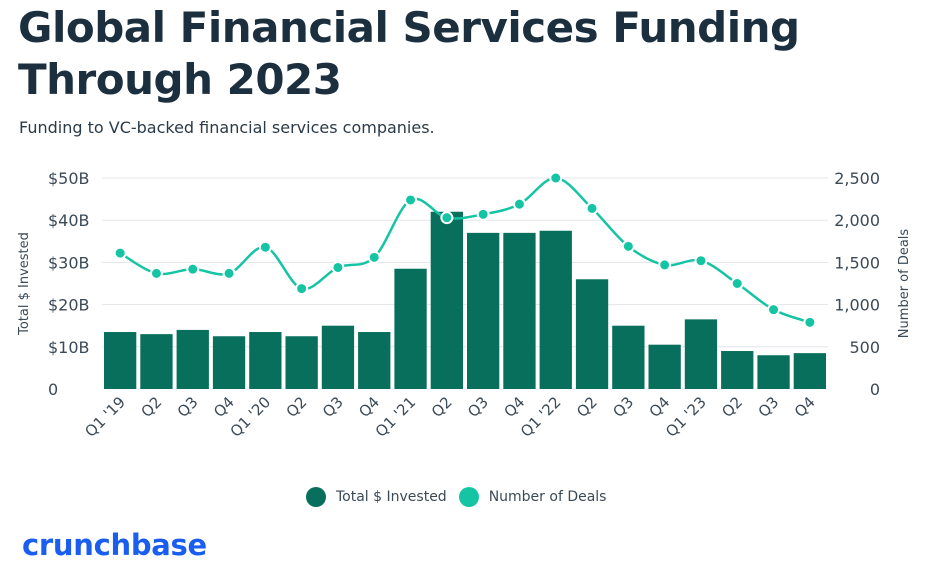 The height and width of the screenshot is (576, 944). Describe the element at coordinates (316, 497) in the screenshot. I see `legend-swatch-invested` at that location.